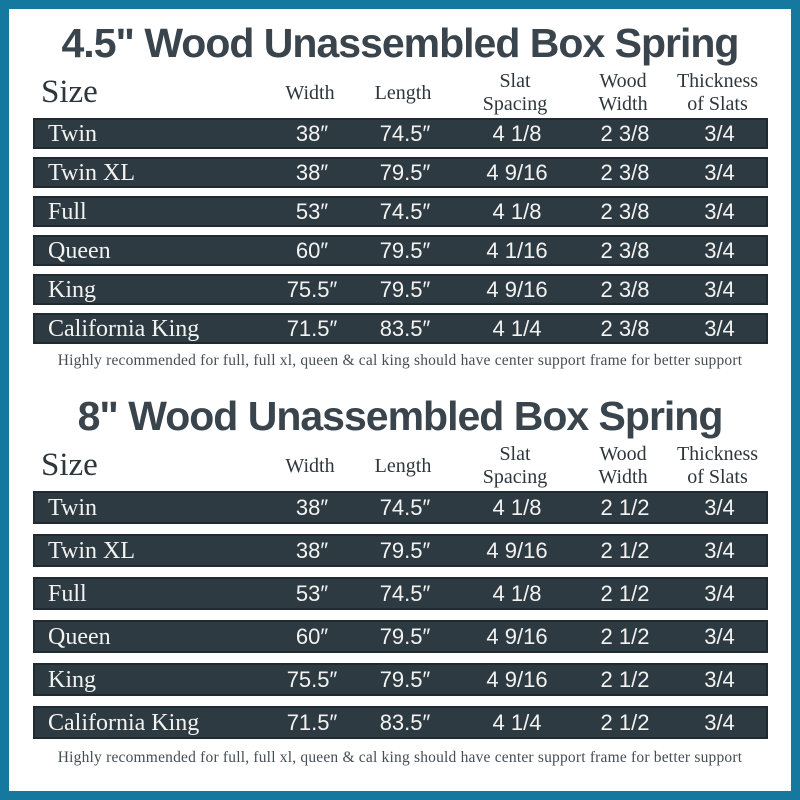 This screenshot has width=800, height=800. What do you see at coordinates (400, 378) in the screenshot?
I see `section-divider-space` at bounding box center [400, 378].